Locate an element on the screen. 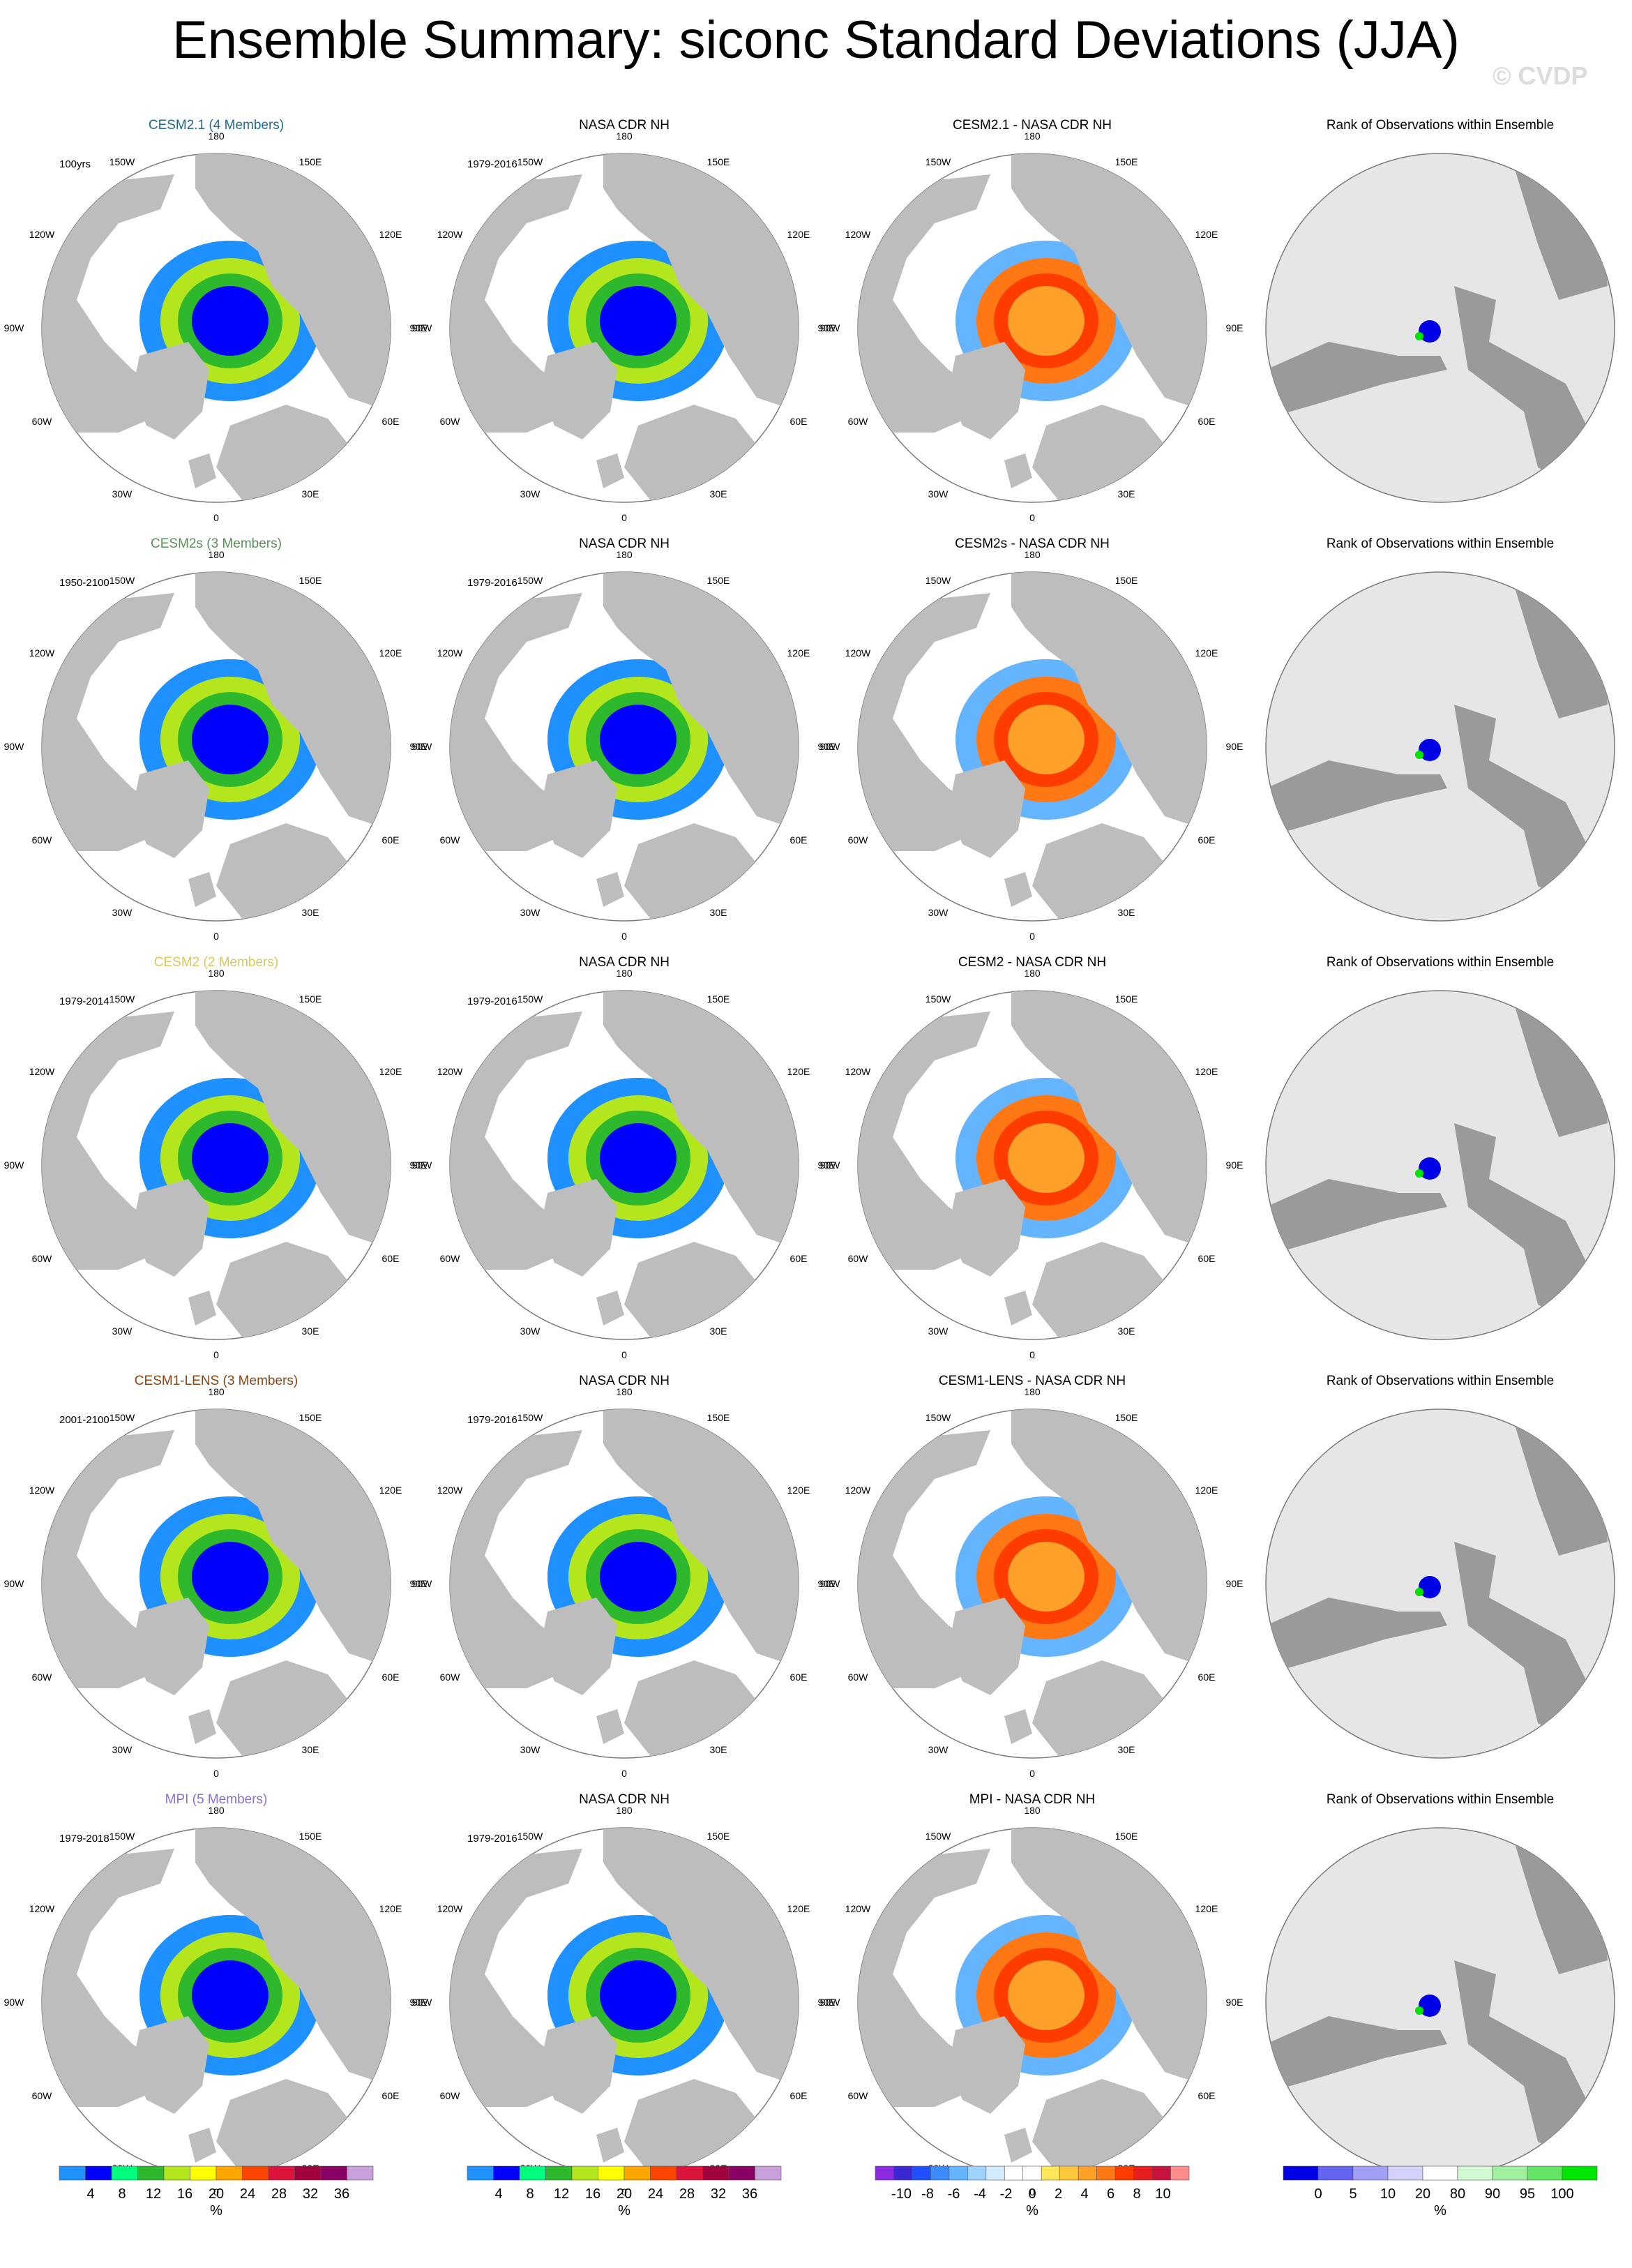 This screenshot has height=2268, width=1632. colorbar-unit: % is located at coordinates (624, 2210).